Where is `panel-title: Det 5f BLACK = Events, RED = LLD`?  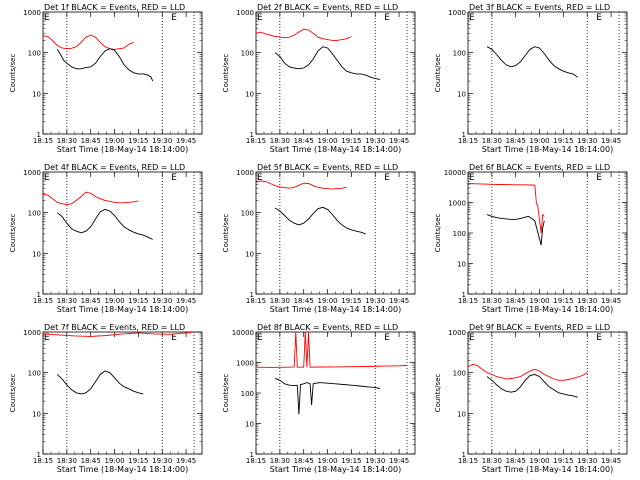
panel-title: Det 5f BLACK = Events, RED = LLD is located at coordinates (327, 167).